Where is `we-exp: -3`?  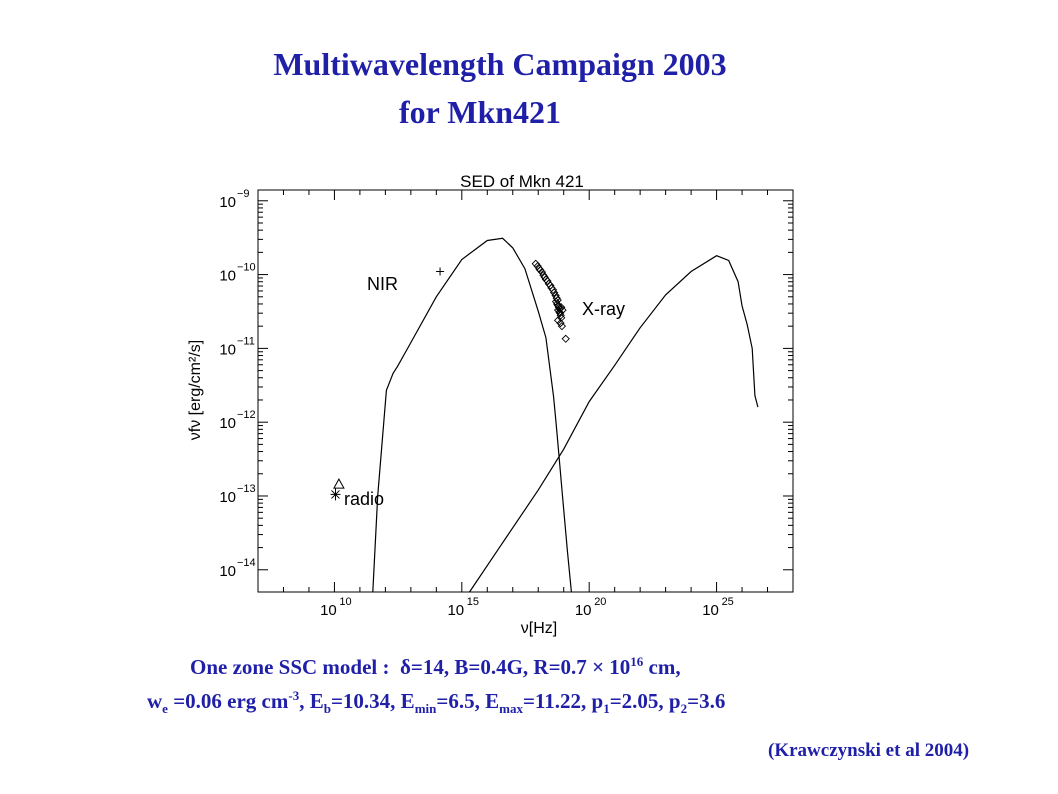
we-exp: -3 is located at coordinates (294, 695).